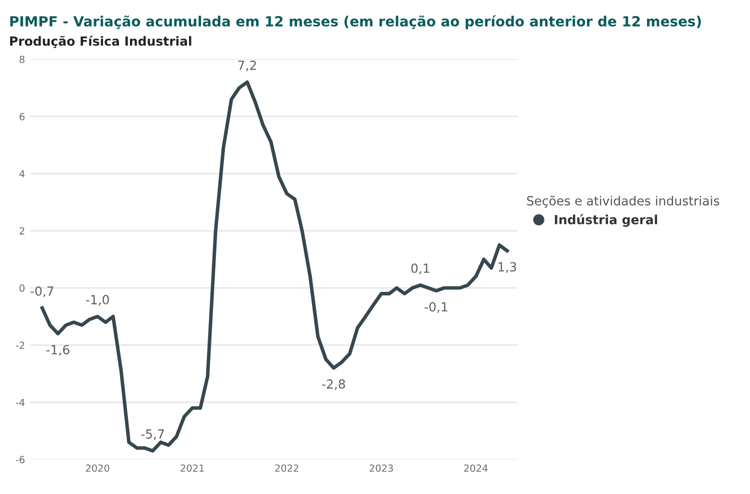  I want to click on y-tick-label: 0, so click(22, 288).